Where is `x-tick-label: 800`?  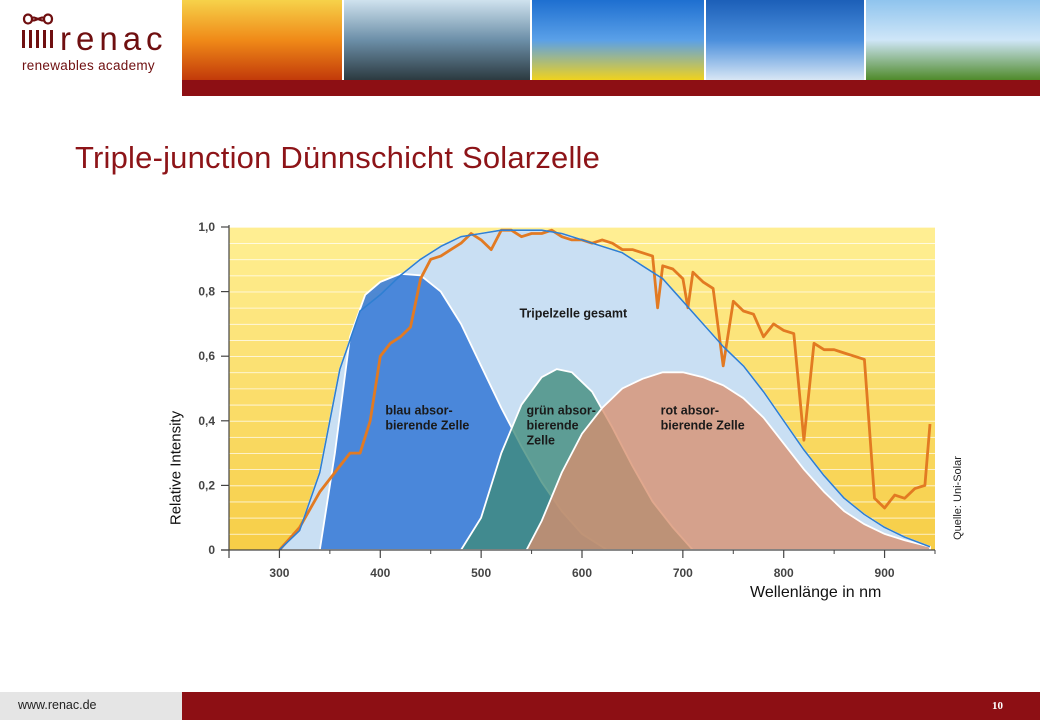
x-tick-label: 800 is located at coordinates (784, 573).